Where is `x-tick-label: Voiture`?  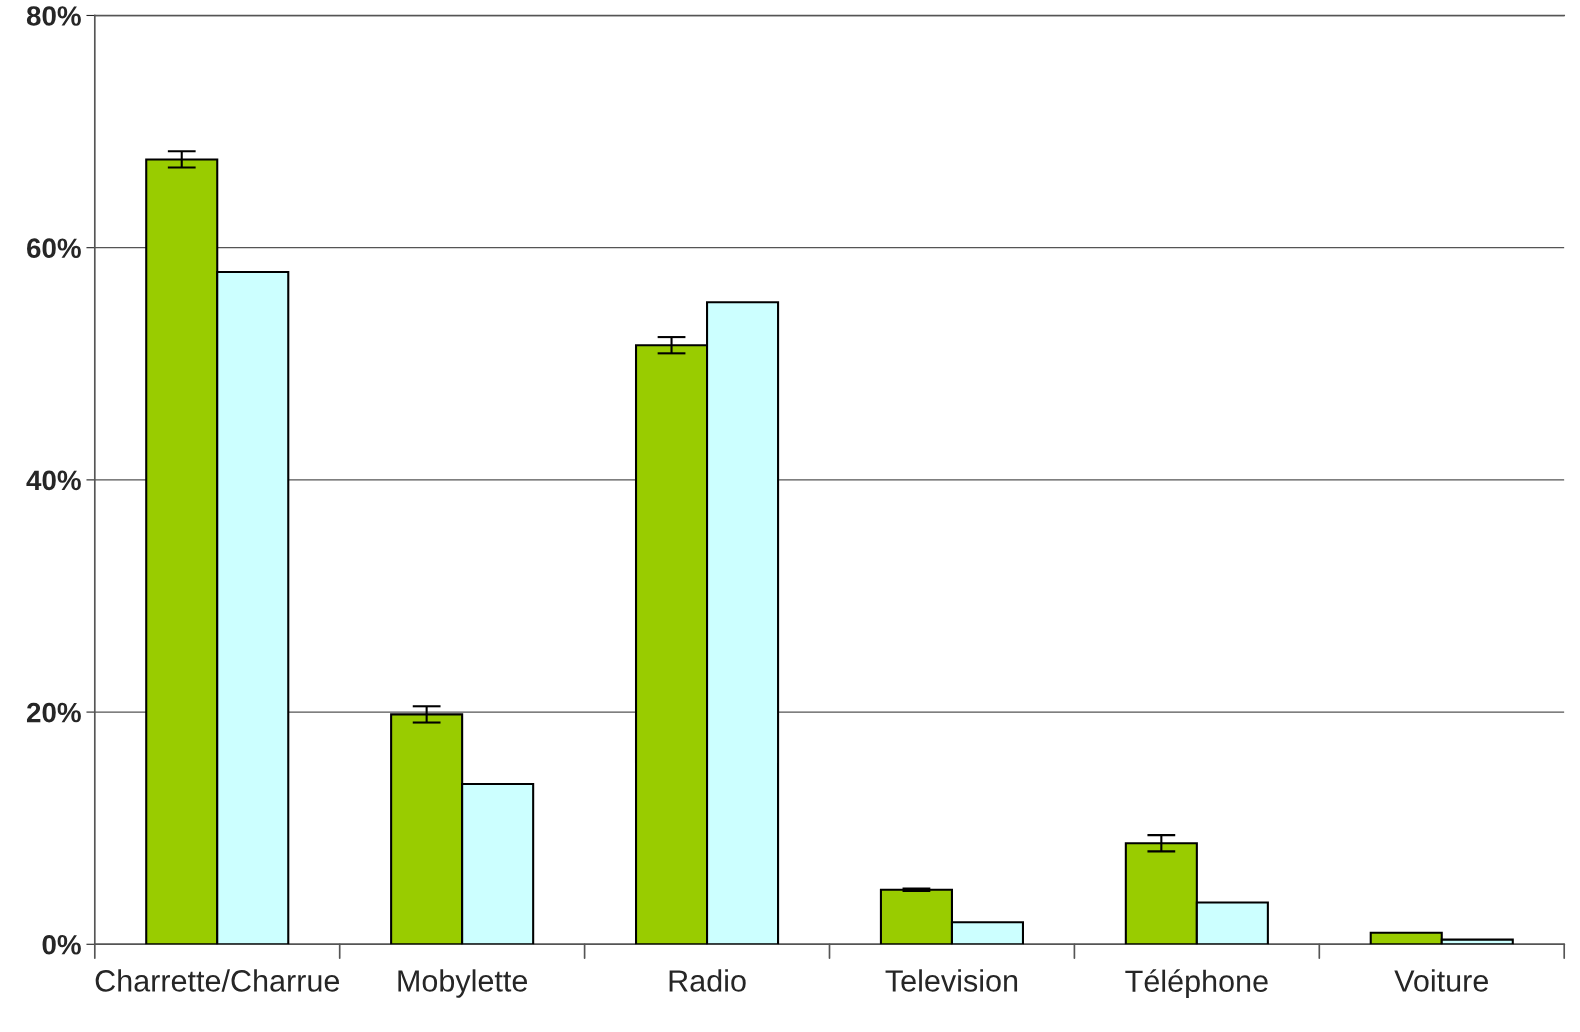 x-tick-label: Voiture is located at coordinates (1441, 980).